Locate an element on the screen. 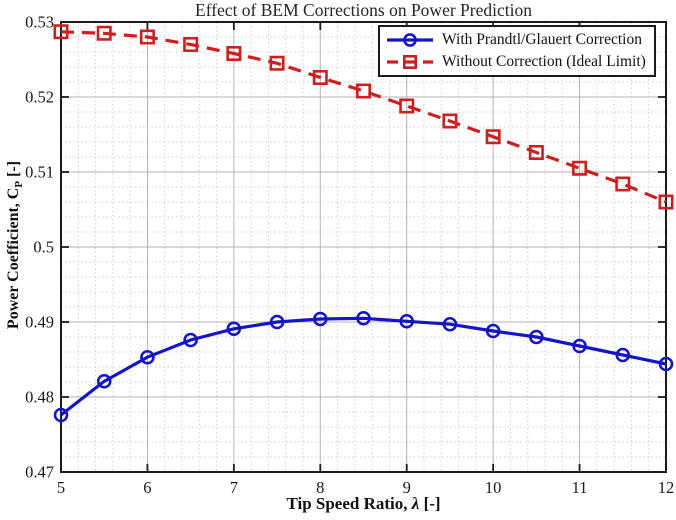  x-tick-label: 11 is located at coordinates (580, 487).